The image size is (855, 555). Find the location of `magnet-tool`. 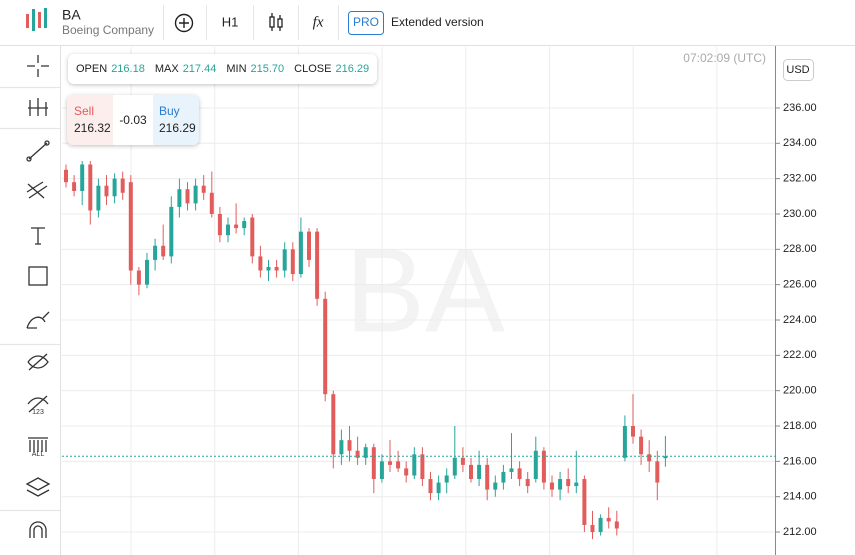

magnet-tool is located at coordinates (38, 529).